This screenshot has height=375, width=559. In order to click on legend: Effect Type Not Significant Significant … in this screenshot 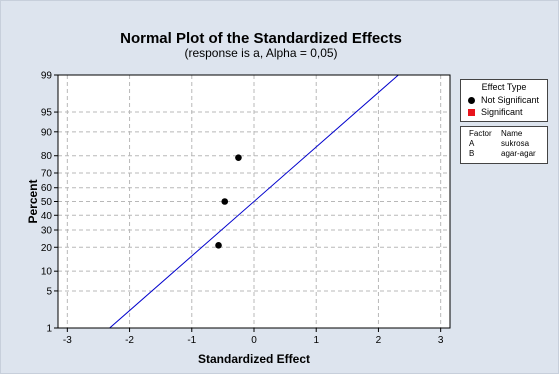, I will do `click(504, 121)`.